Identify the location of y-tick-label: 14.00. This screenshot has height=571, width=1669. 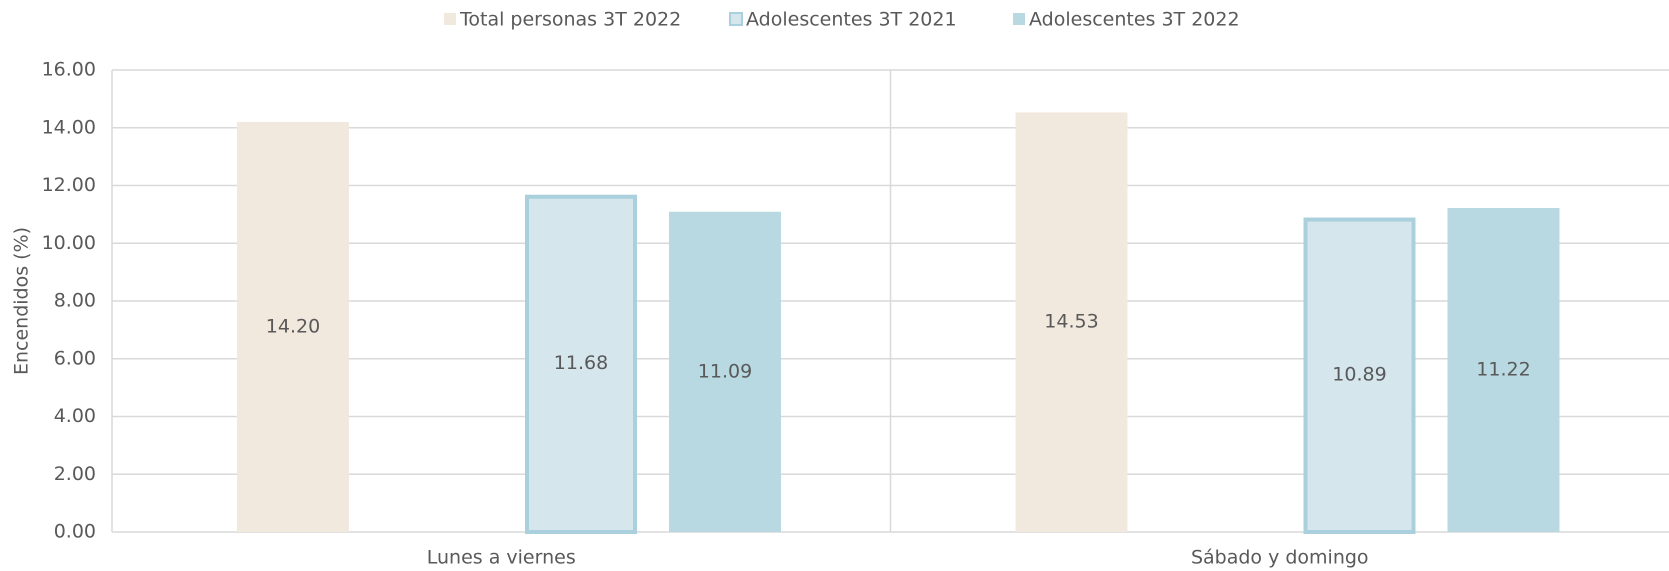
(69, 127).